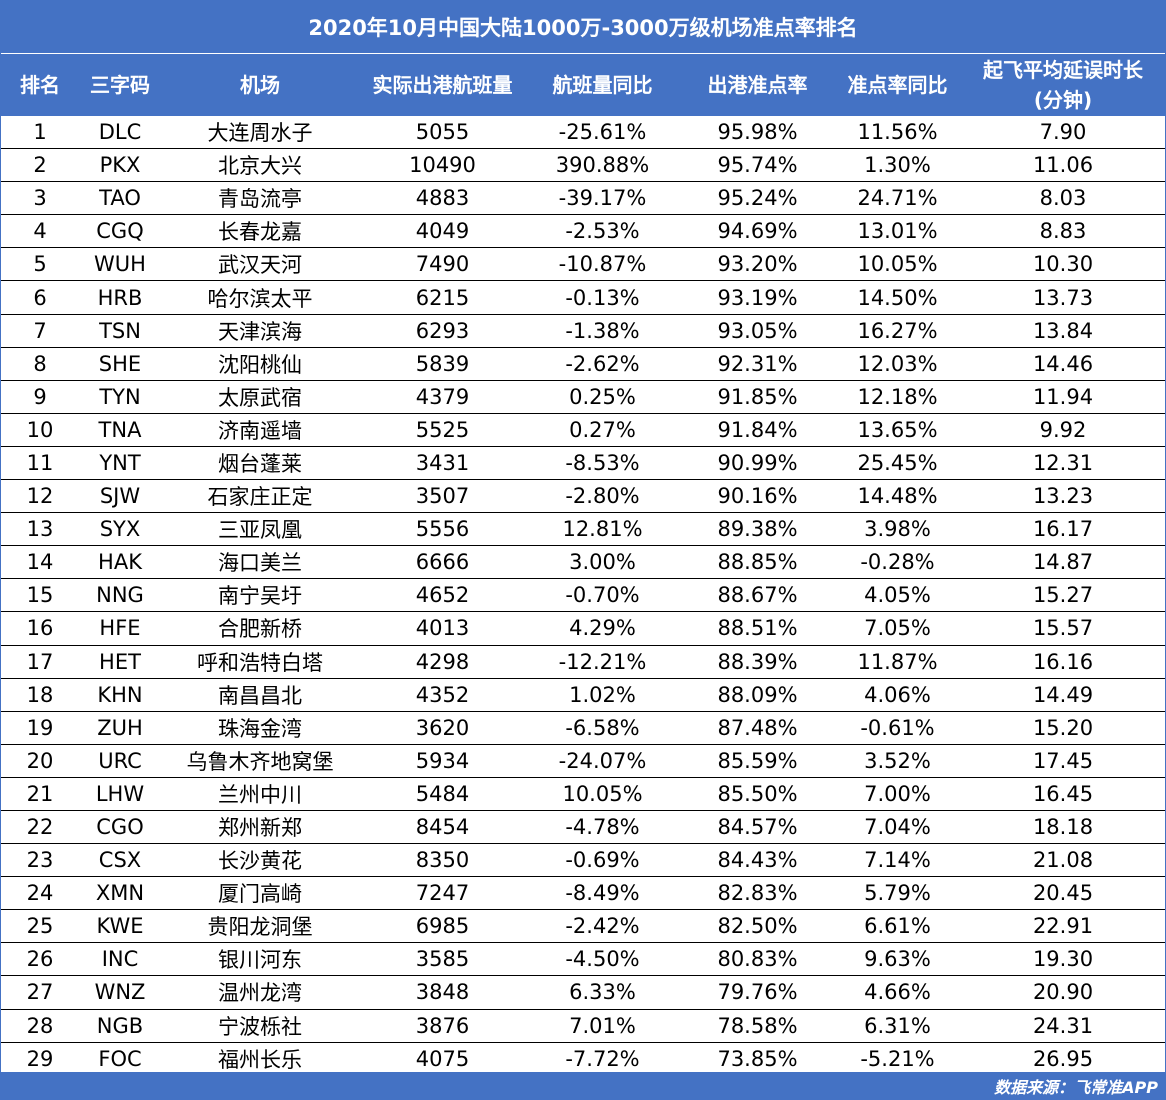 This screenshot has width=1166, height=1100. What do you see at coordinates (897, 85) in the screenshot?
I see `header-ontime-yoy: 准点率同比` at bounding box center [897, 85].